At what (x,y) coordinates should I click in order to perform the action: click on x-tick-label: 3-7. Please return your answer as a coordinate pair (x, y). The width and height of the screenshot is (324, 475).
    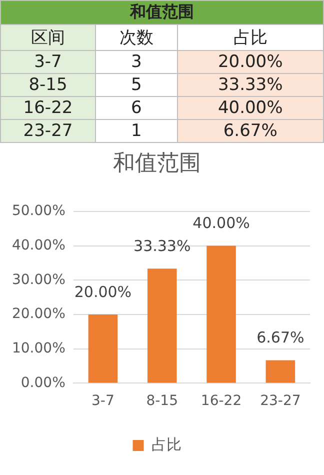
    Looking at the image, I should click on (103, 401).